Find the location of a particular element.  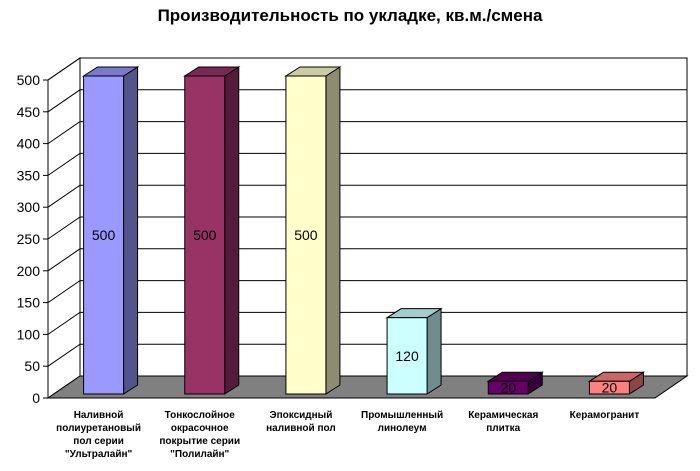

x-category-label: Промышленный линолеум is located at coordinates (402, 422).